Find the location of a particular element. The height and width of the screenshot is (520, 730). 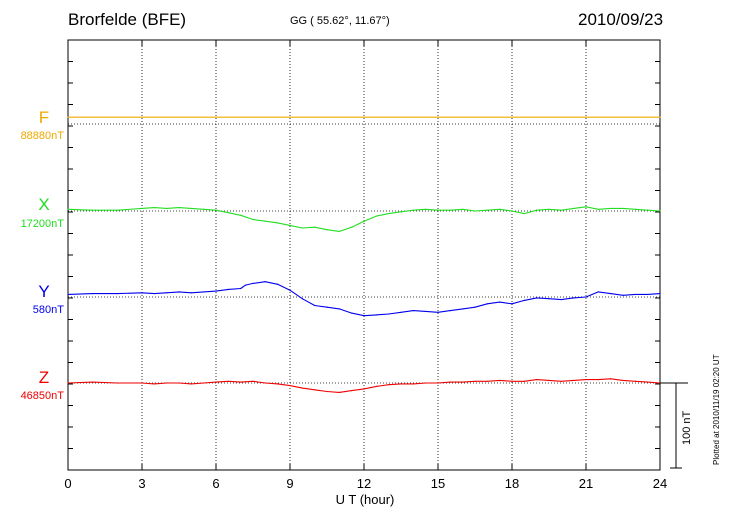

x-tick-label: 6 is located at coordinates (215, 483).